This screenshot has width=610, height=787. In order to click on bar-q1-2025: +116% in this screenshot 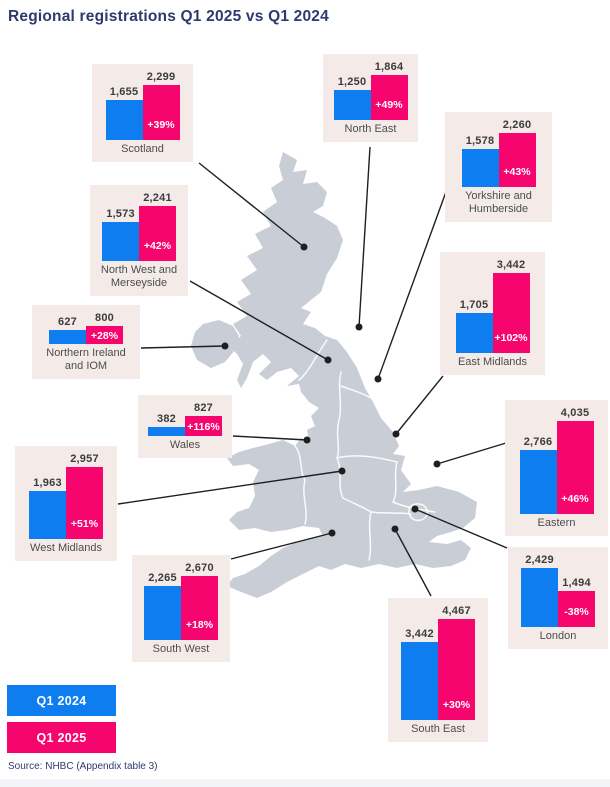, I will do `click(203, 426)`.